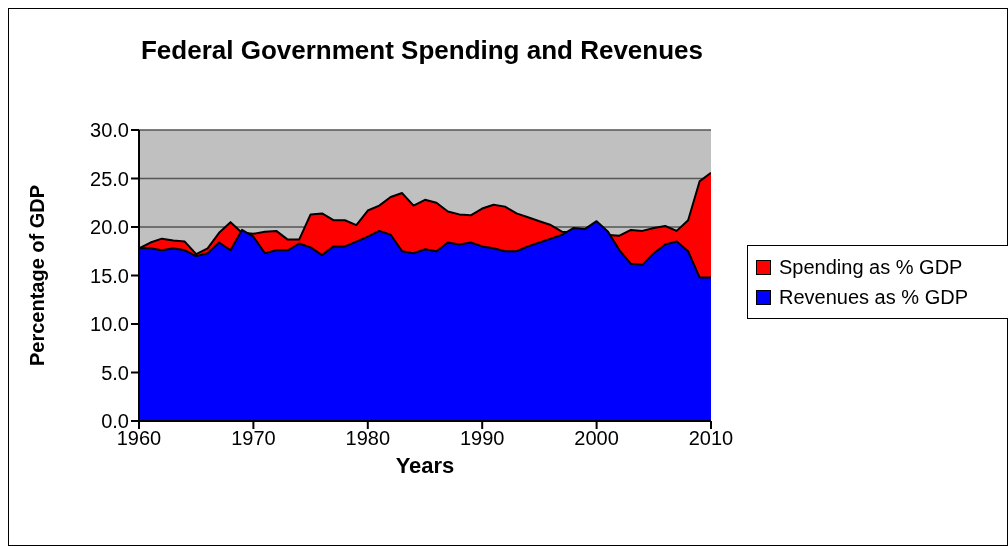 This screenshot has width=1008, height=546. What do you see at coordinates (482, 438) in the screenshot?
I see `x-tick-label: 1990` at bounding box center [482, 438].